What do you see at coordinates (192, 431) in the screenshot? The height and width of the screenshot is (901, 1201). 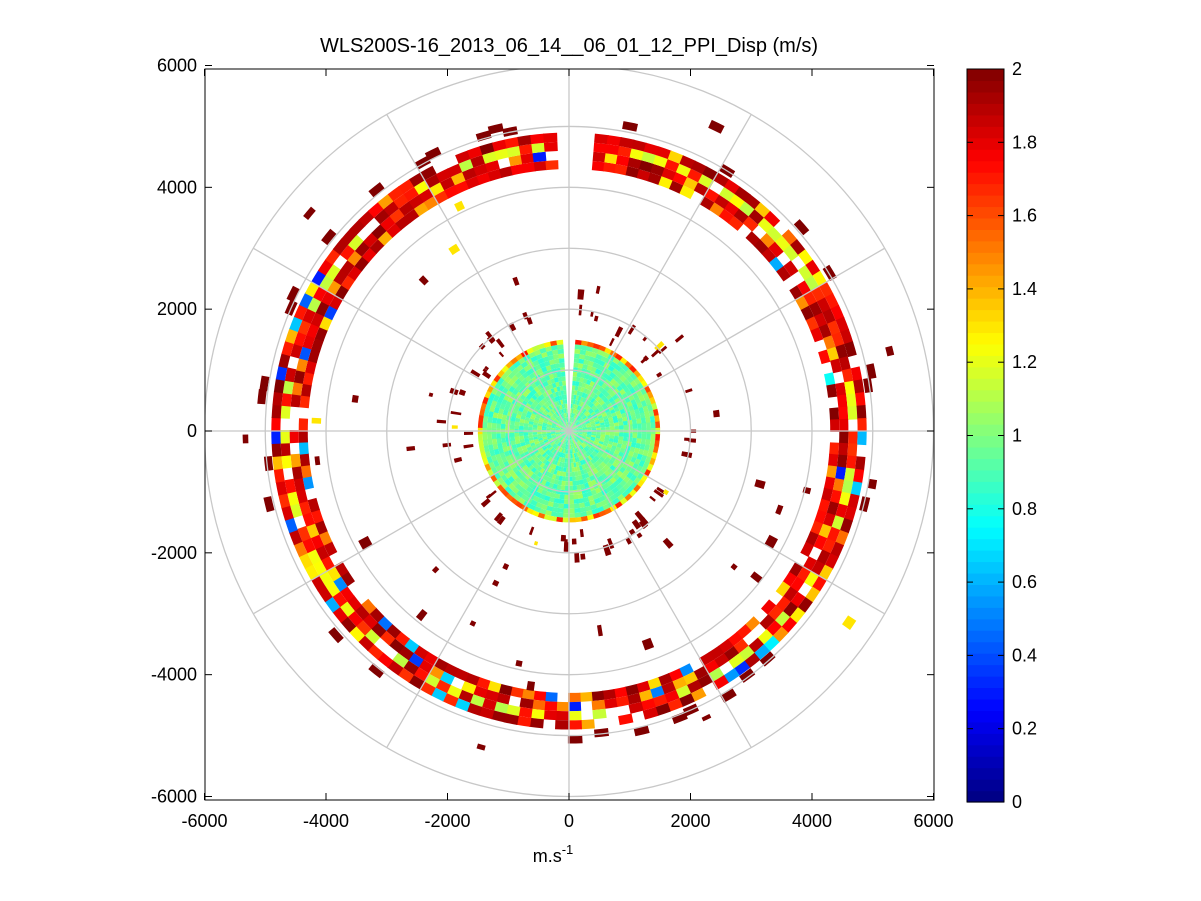 I see `y-tick-label: 0` at bounding box center [192, 431].